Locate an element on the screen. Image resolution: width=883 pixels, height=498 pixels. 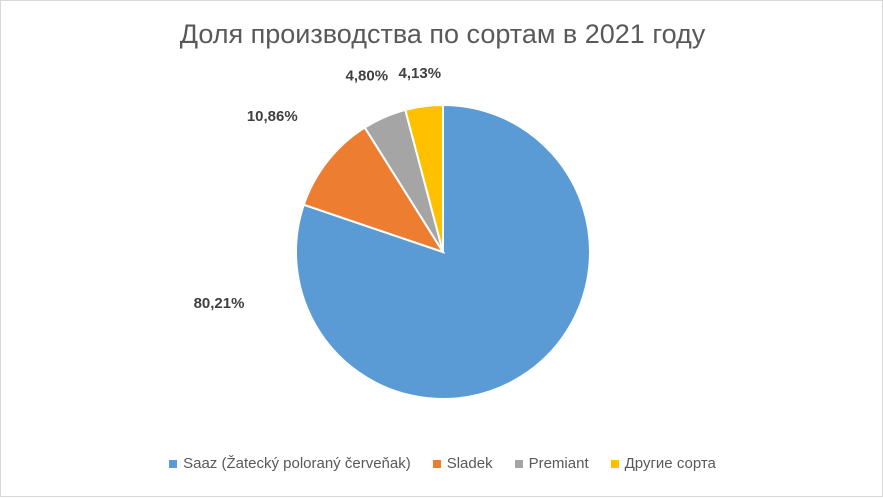
chart-title: Доля производства по сортам в 2021 году is located at coordinates (442, 34).